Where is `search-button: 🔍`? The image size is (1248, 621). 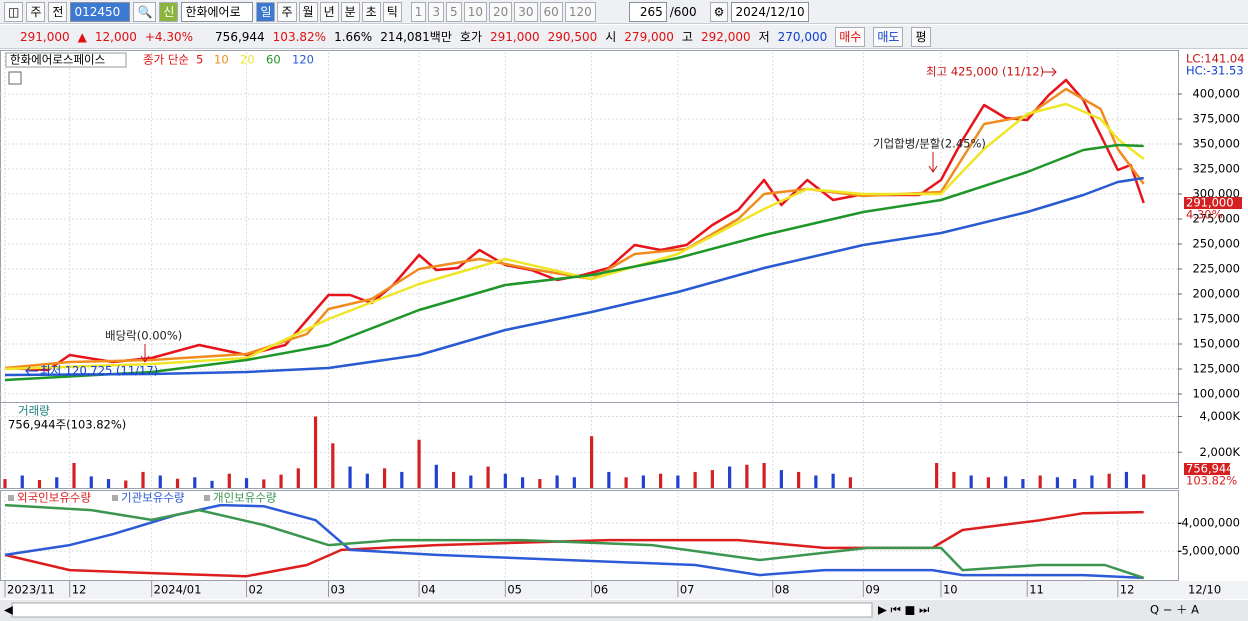 search-button: 🔍 is located at coordinates (145, 11).